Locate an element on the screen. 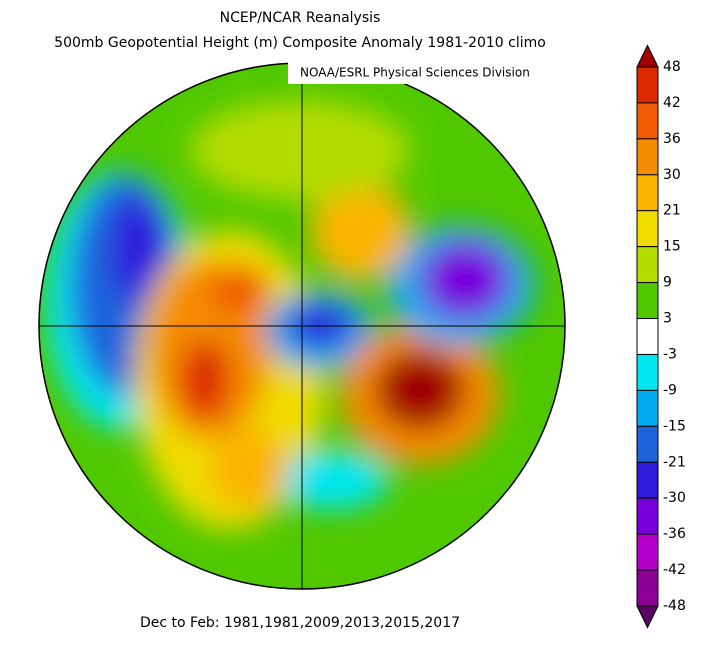  colorbar-label: -48 is located at coordinates (674, 606).